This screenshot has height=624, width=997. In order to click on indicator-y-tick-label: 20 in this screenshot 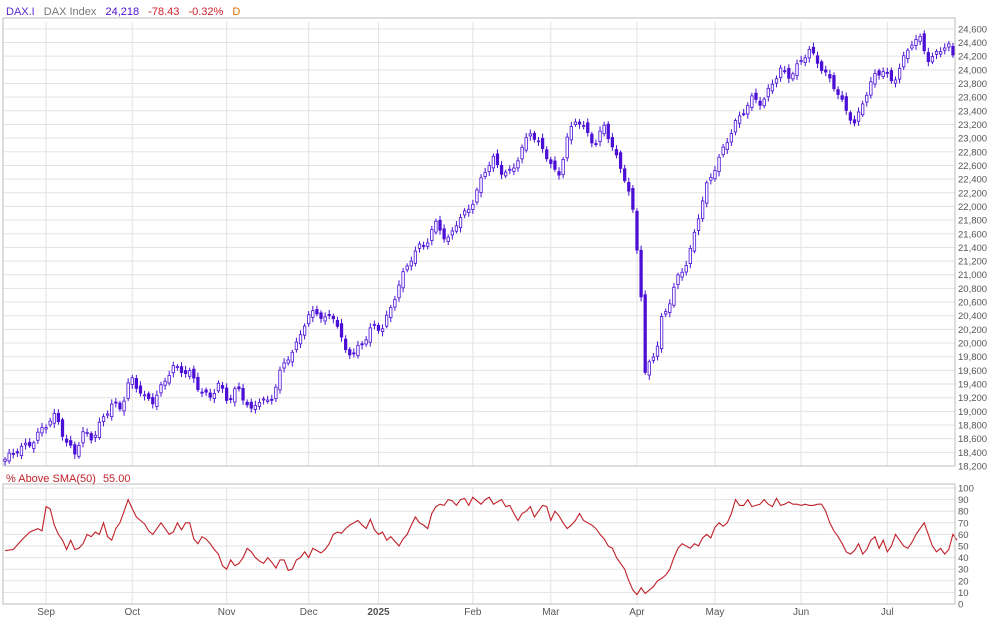, I will do `click(963, 581)`.